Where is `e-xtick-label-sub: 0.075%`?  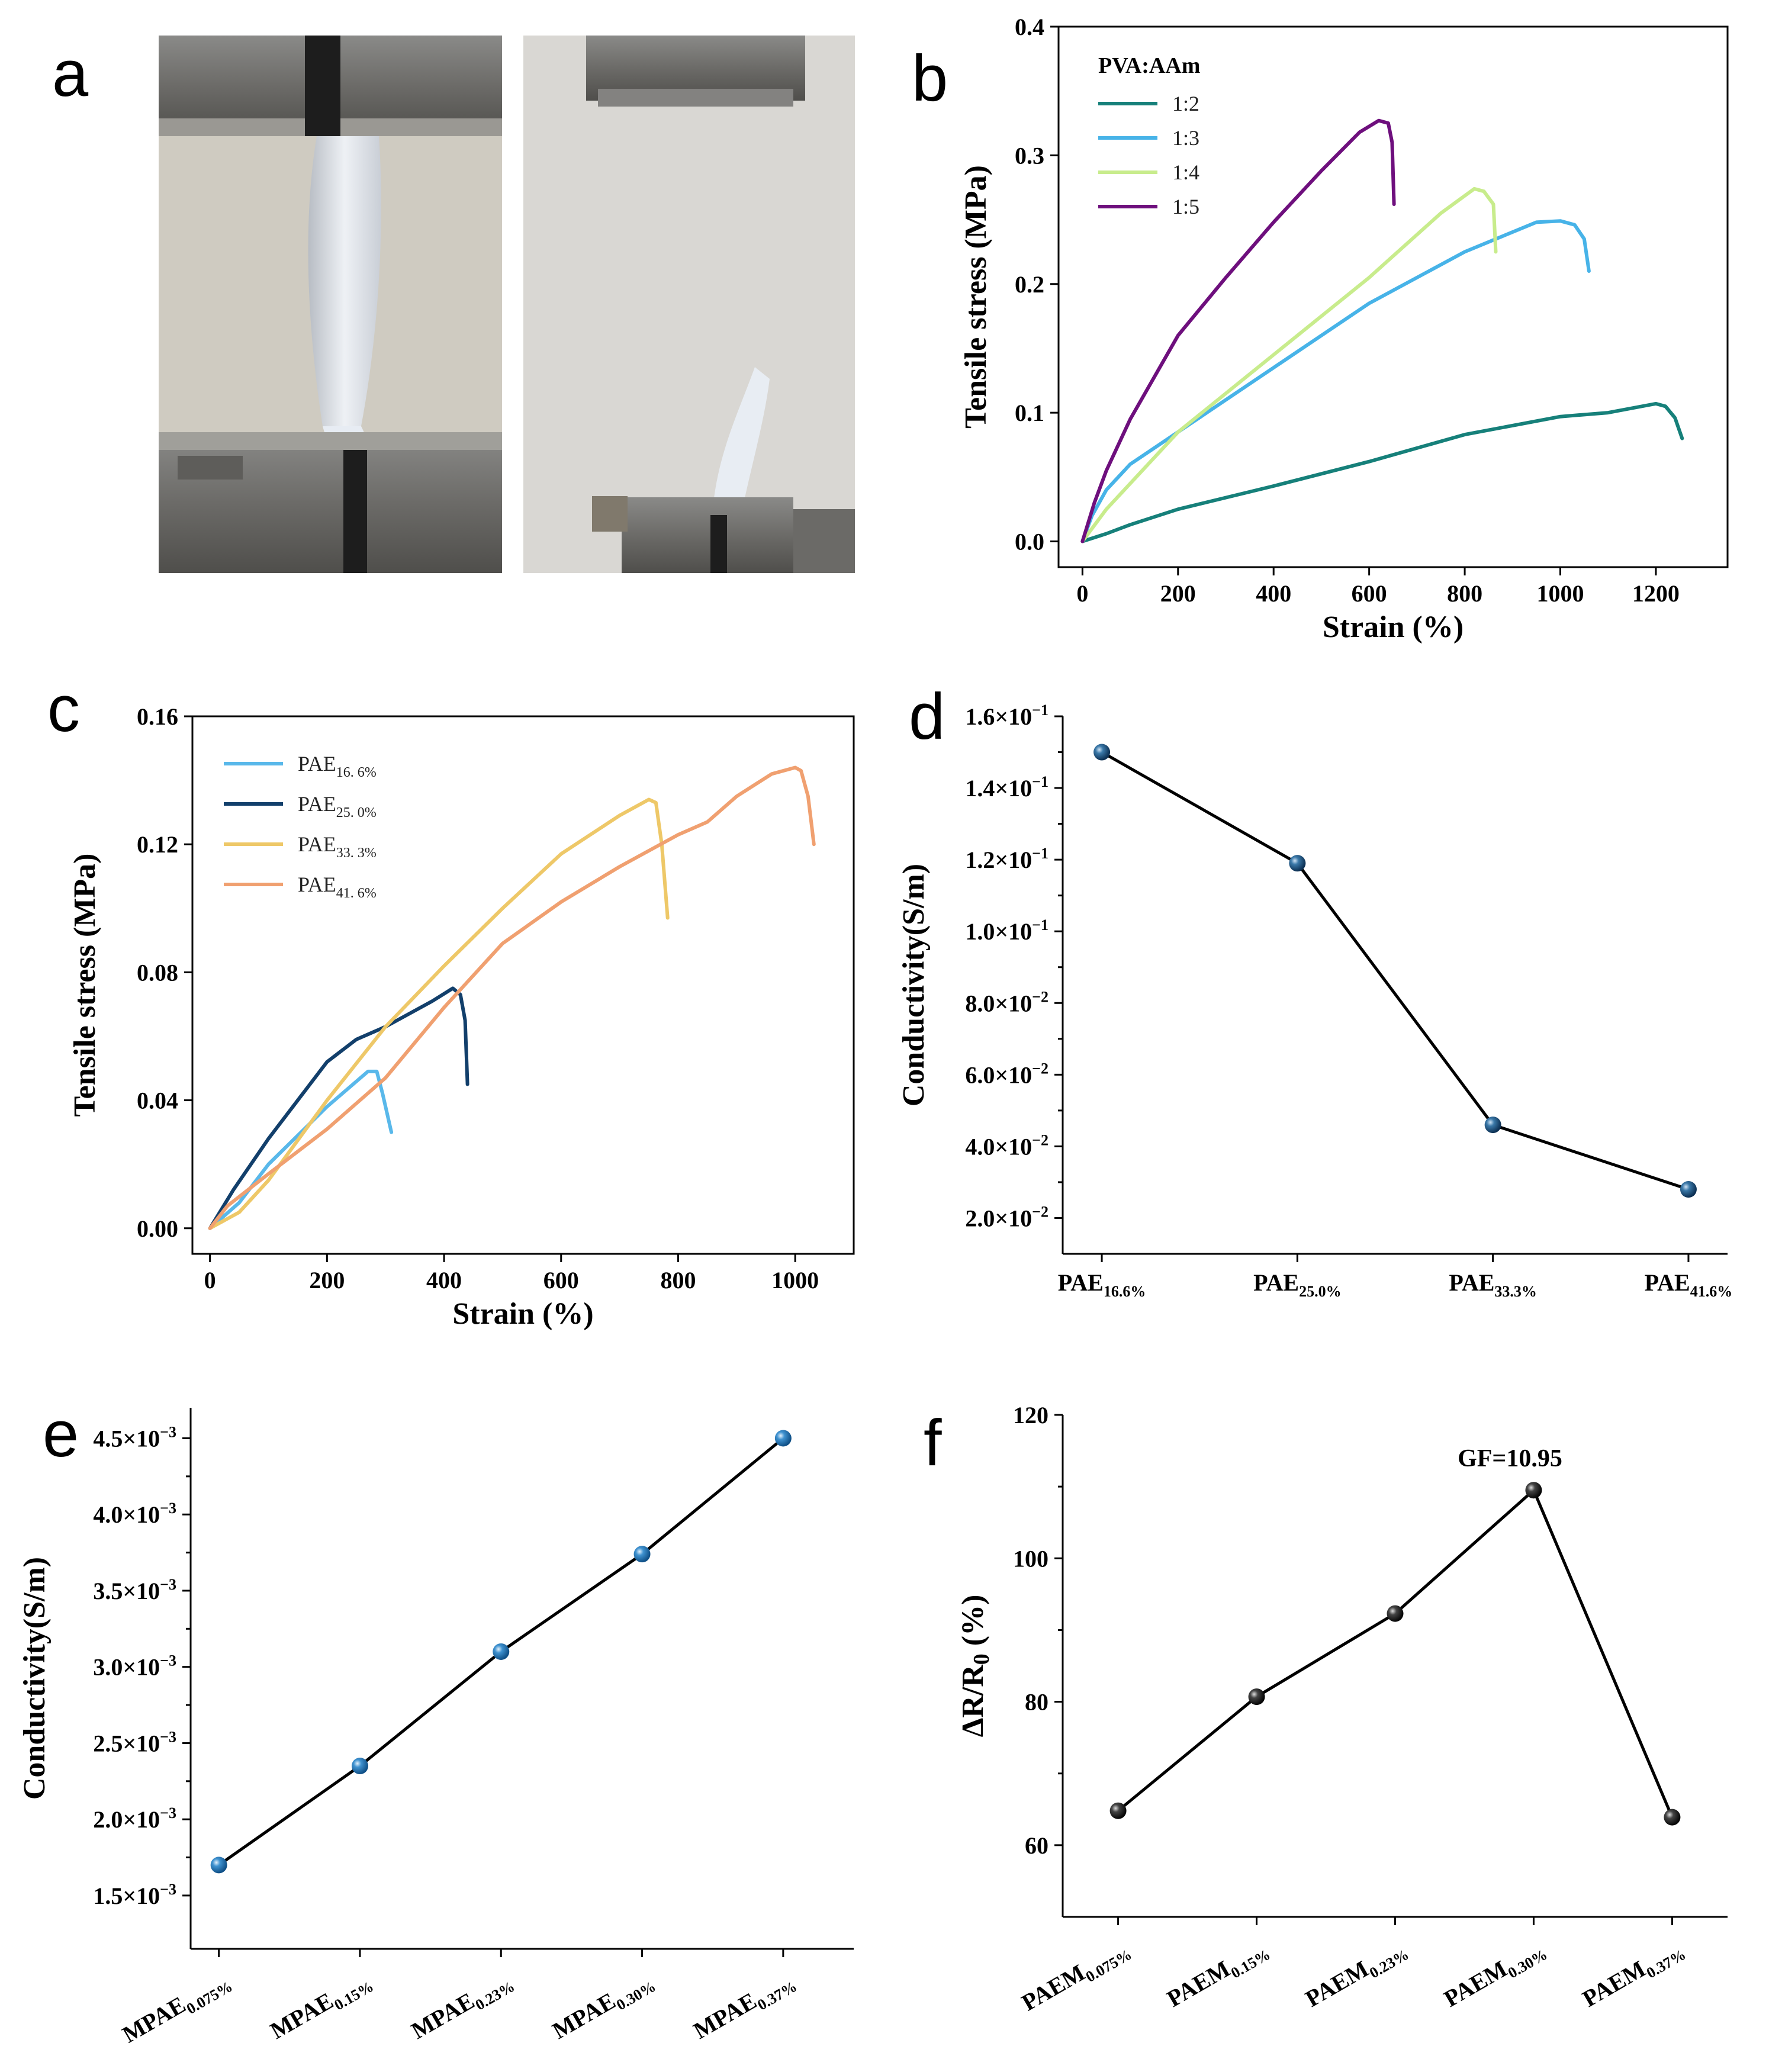 e-xtick-label-sub: 0.075% is located at coordinates (210, 1998).